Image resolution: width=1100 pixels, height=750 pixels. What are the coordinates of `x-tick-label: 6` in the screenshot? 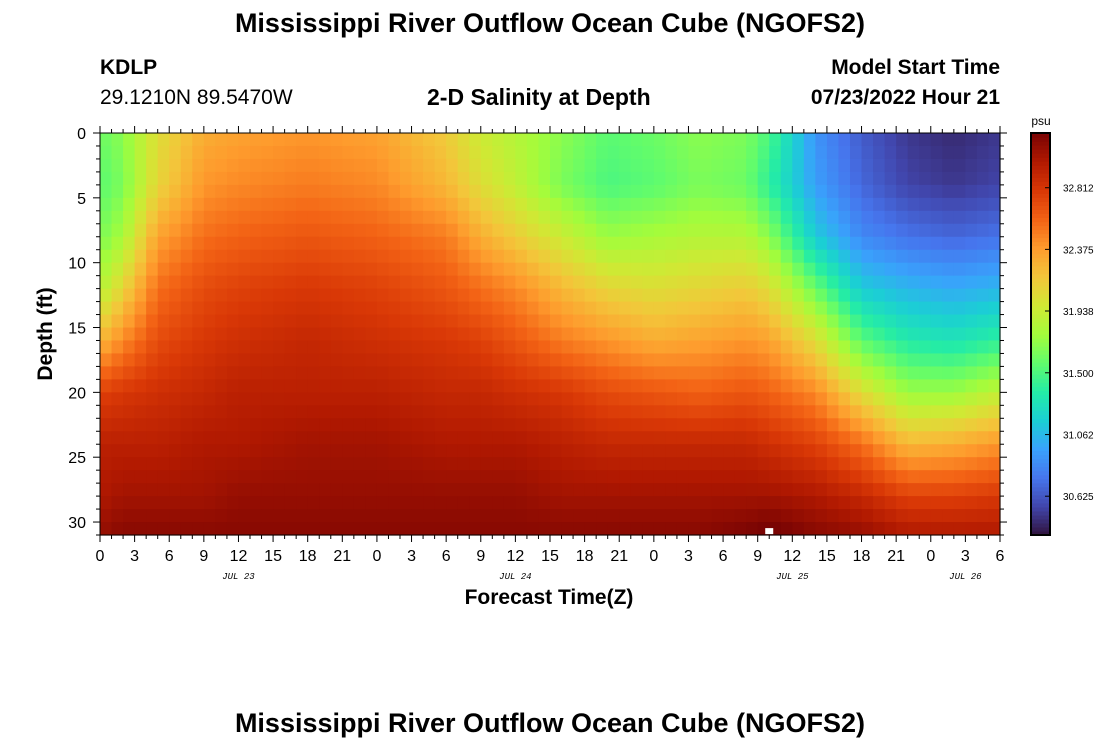 It's located at (1000, 556).